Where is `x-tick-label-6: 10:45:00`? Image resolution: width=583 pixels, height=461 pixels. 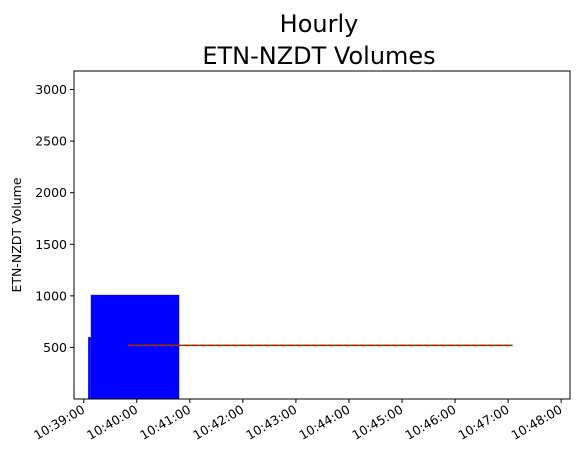
x-tick-label-6: 10:45:00 is located at coordinates (377, 422).